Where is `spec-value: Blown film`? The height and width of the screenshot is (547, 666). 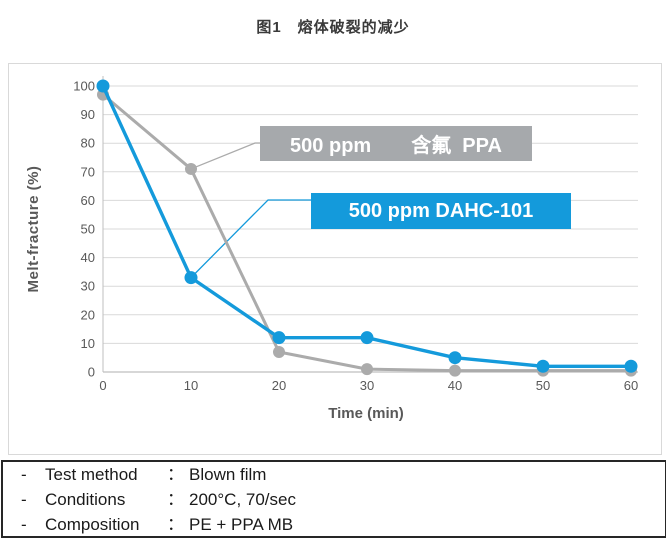 spec-value: Blown film is located at coordinates (228, 474).